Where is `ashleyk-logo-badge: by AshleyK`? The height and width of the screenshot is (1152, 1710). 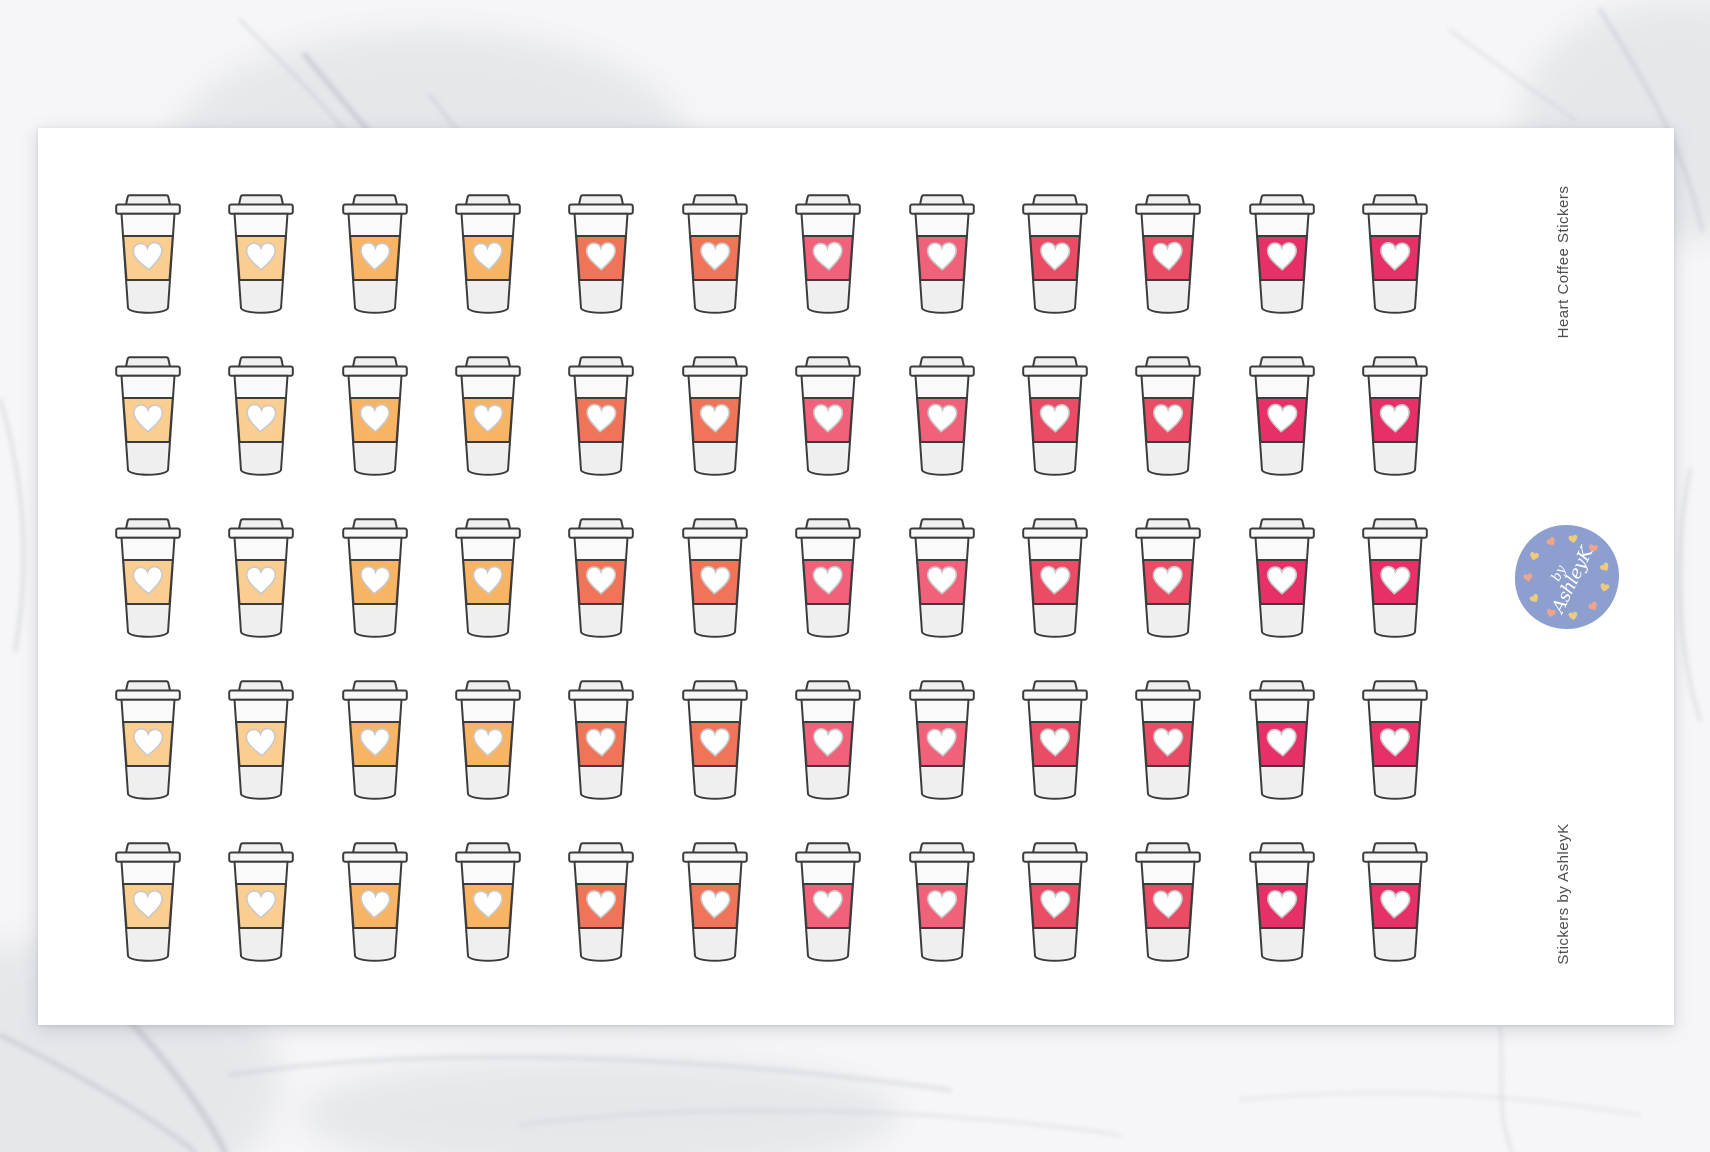 ashleyk-logo-badge: by AshleyK is located at coordinates (1567, 577).